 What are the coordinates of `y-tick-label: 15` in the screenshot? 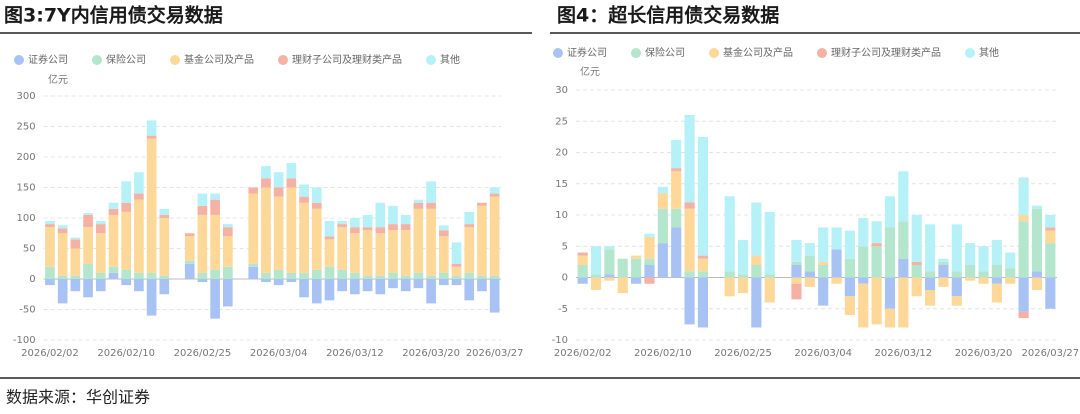 It's located at (561, 184).